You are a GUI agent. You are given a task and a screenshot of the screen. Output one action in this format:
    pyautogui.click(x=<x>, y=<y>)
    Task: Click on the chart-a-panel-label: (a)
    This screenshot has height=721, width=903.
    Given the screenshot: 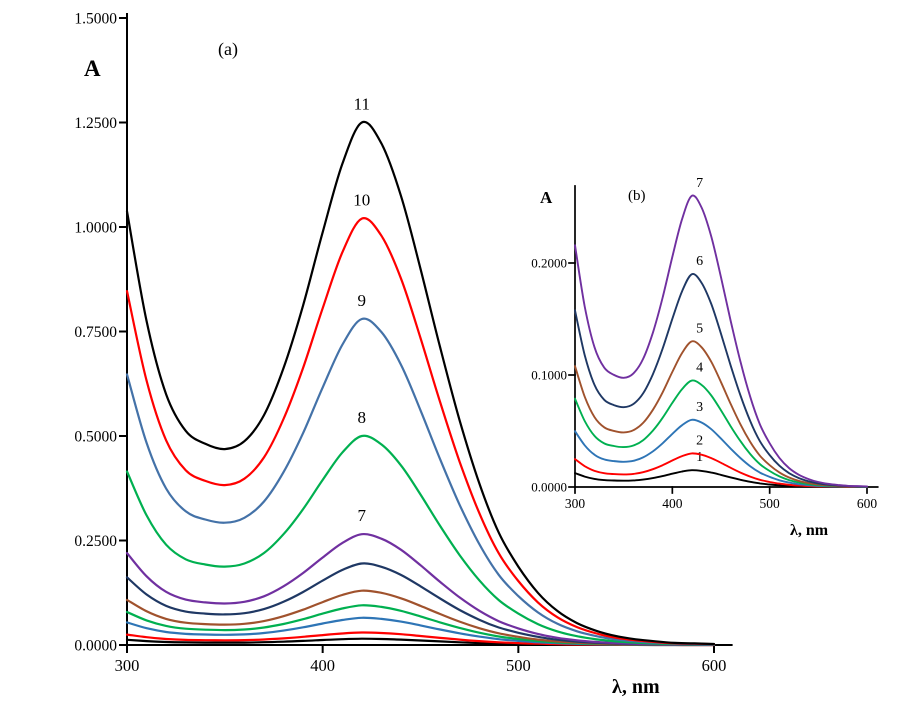 What is the action you would take?
    pyautogui.click(x=228, y=49)
    